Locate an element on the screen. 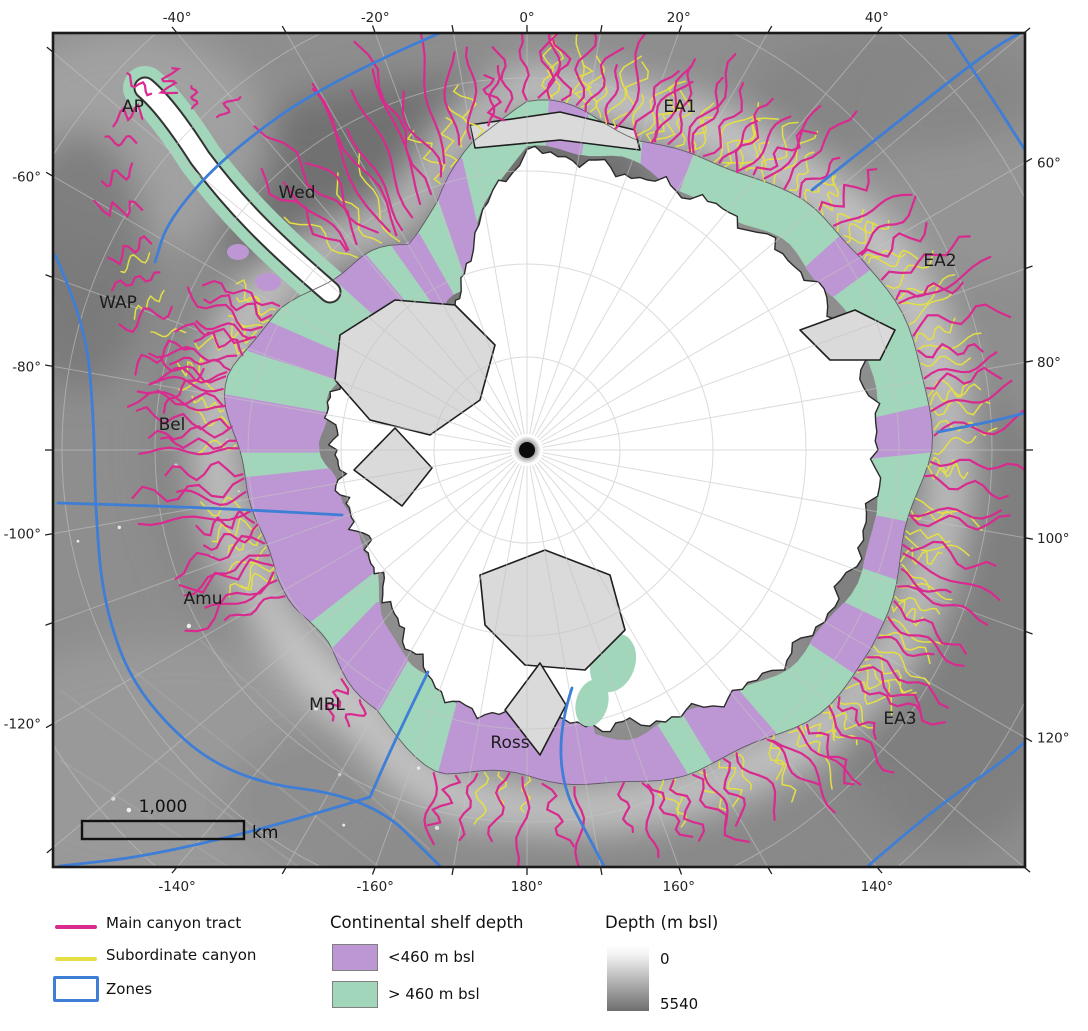 The height and width of the screenshot is (1031, 1088). axis-label: -20° is located at coordinates (375, 18).